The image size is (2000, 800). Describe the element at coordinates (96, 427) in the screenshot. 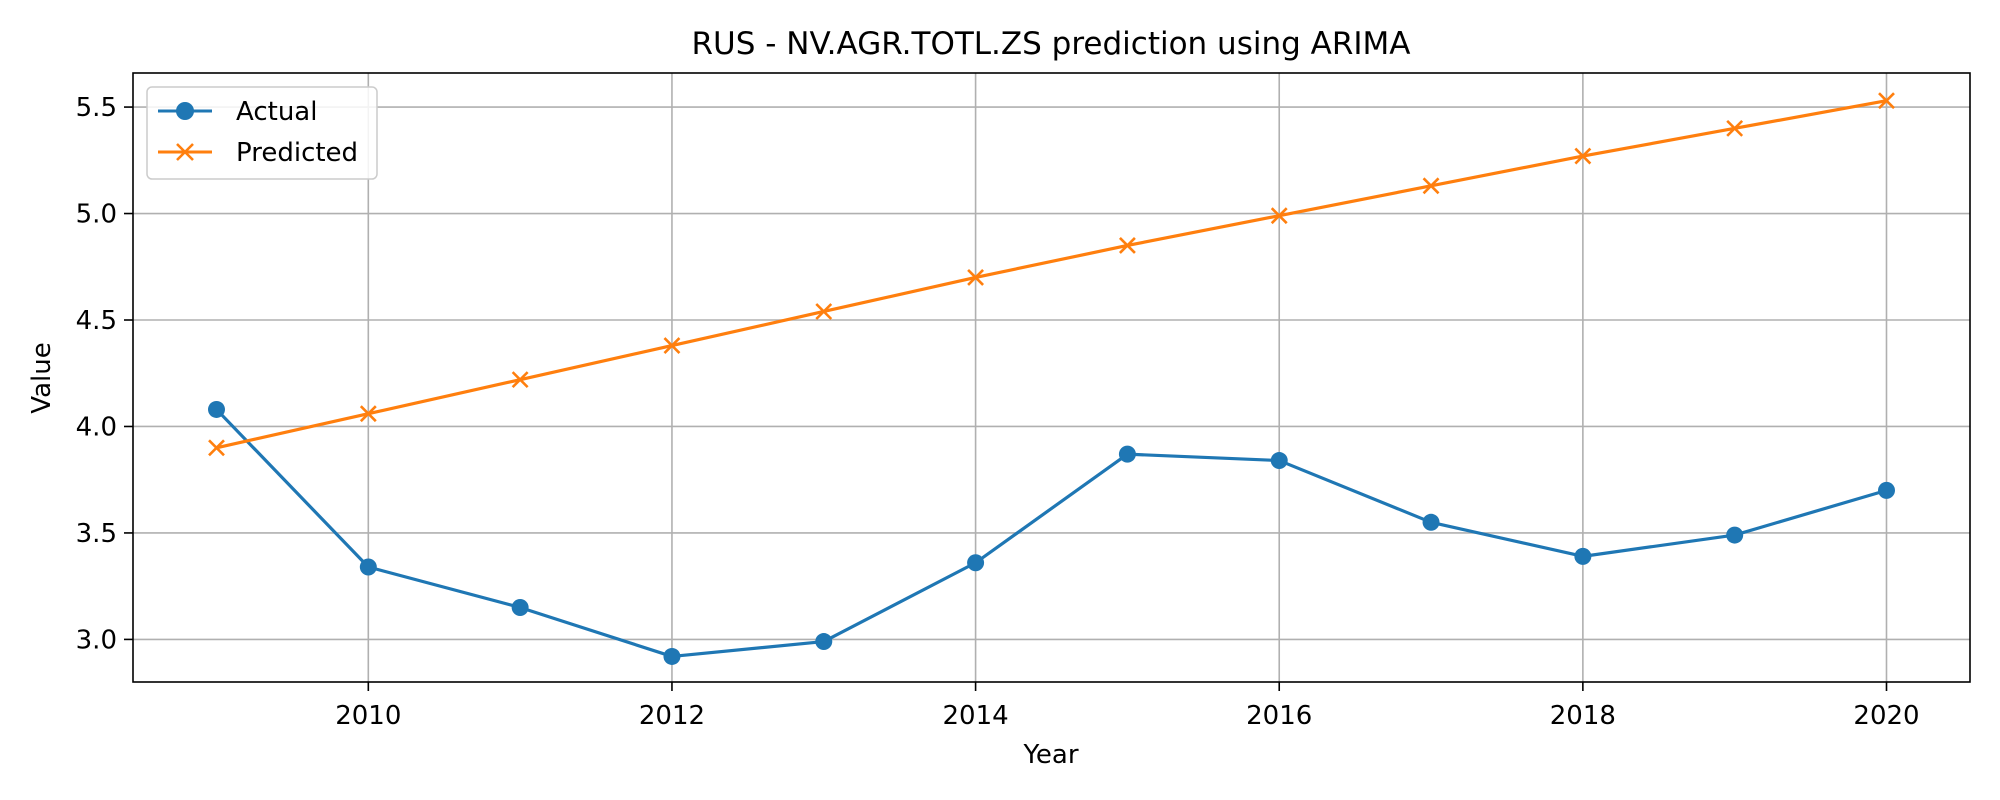

I see `y-tick-label: 4.0` at that location.